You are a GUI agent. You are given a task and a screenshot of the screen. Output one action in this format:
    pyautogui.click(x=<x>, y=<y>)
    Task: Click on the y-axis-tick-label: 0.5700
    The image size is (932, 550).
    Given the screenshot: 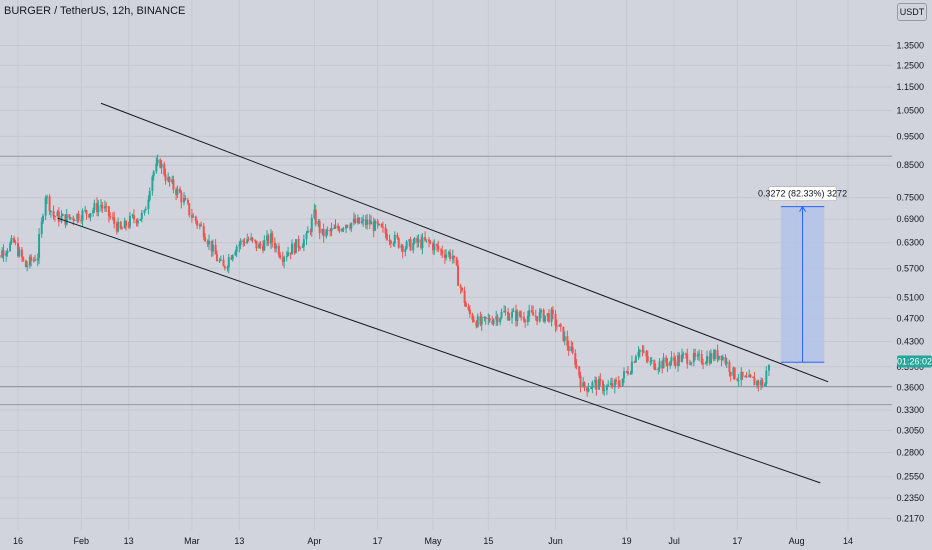 What is the action you would take?
    pyautogui.click(x=910, y=269)
    